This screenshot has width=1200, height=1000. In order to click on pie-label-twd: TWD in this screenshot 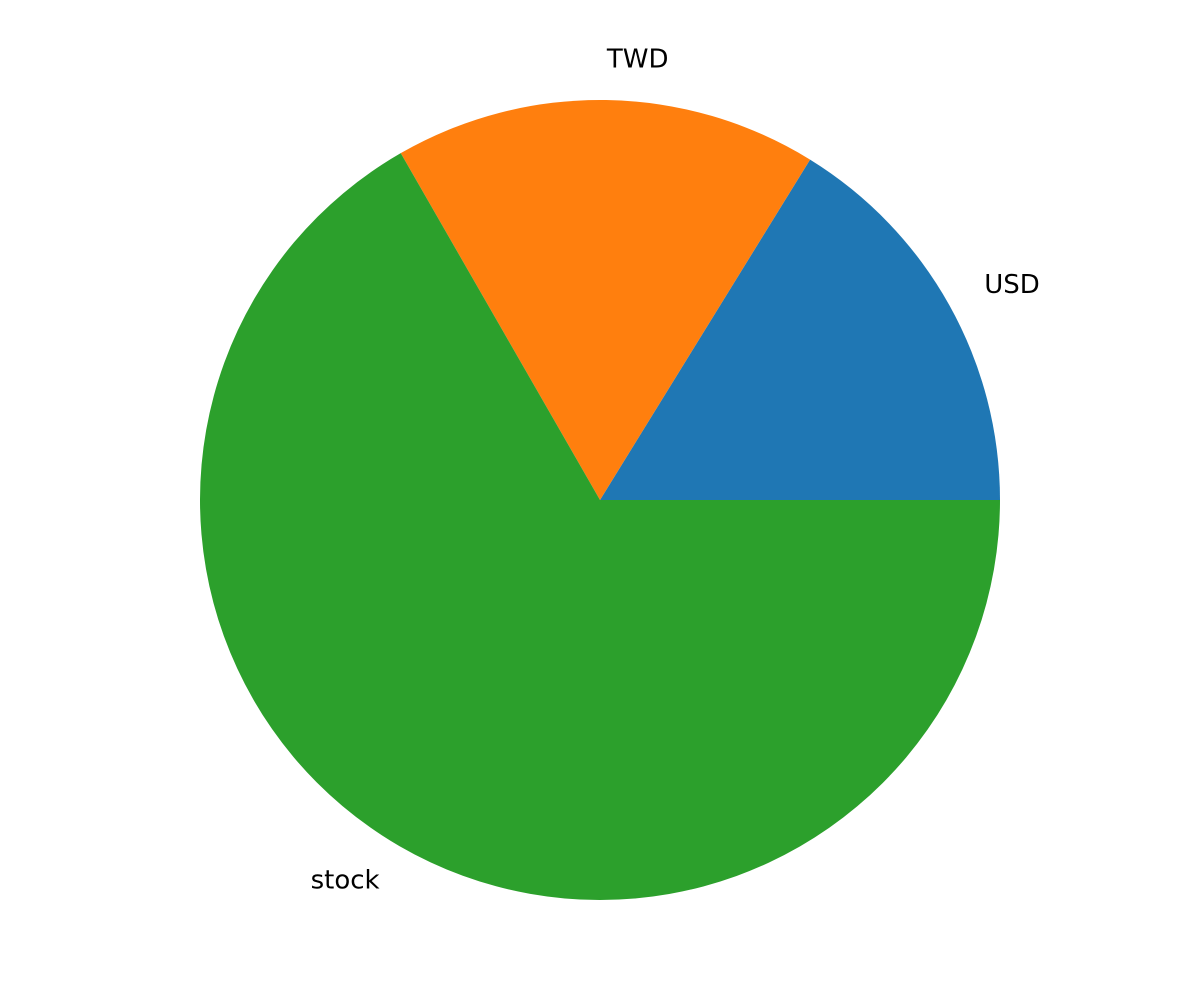, I will do `click(637, 60)`.